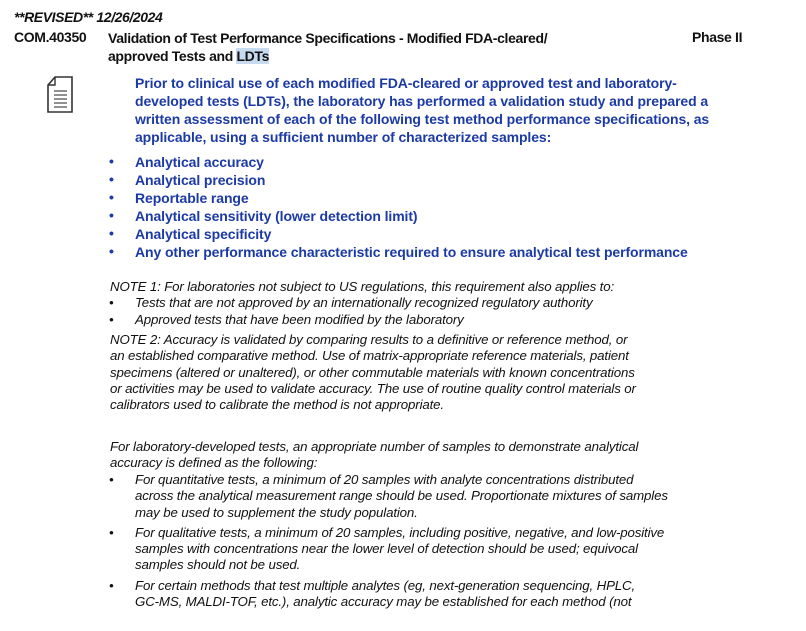 The height and width of the screenshot is (631, 806). What do you see at coordinates (717, 37) in the screenshot?
I see `phase-label: Phase II` at bounding box center [717, 37].